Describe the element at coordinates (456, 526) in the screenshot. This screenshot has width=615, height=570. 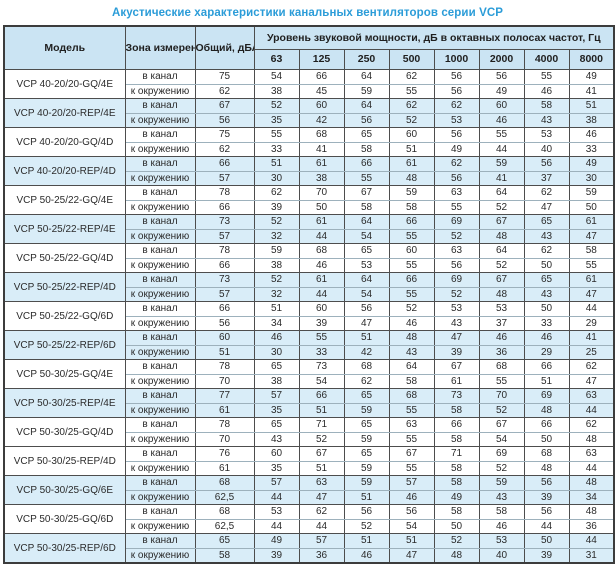
I see `level-cell-1000hz: 50` at that location.